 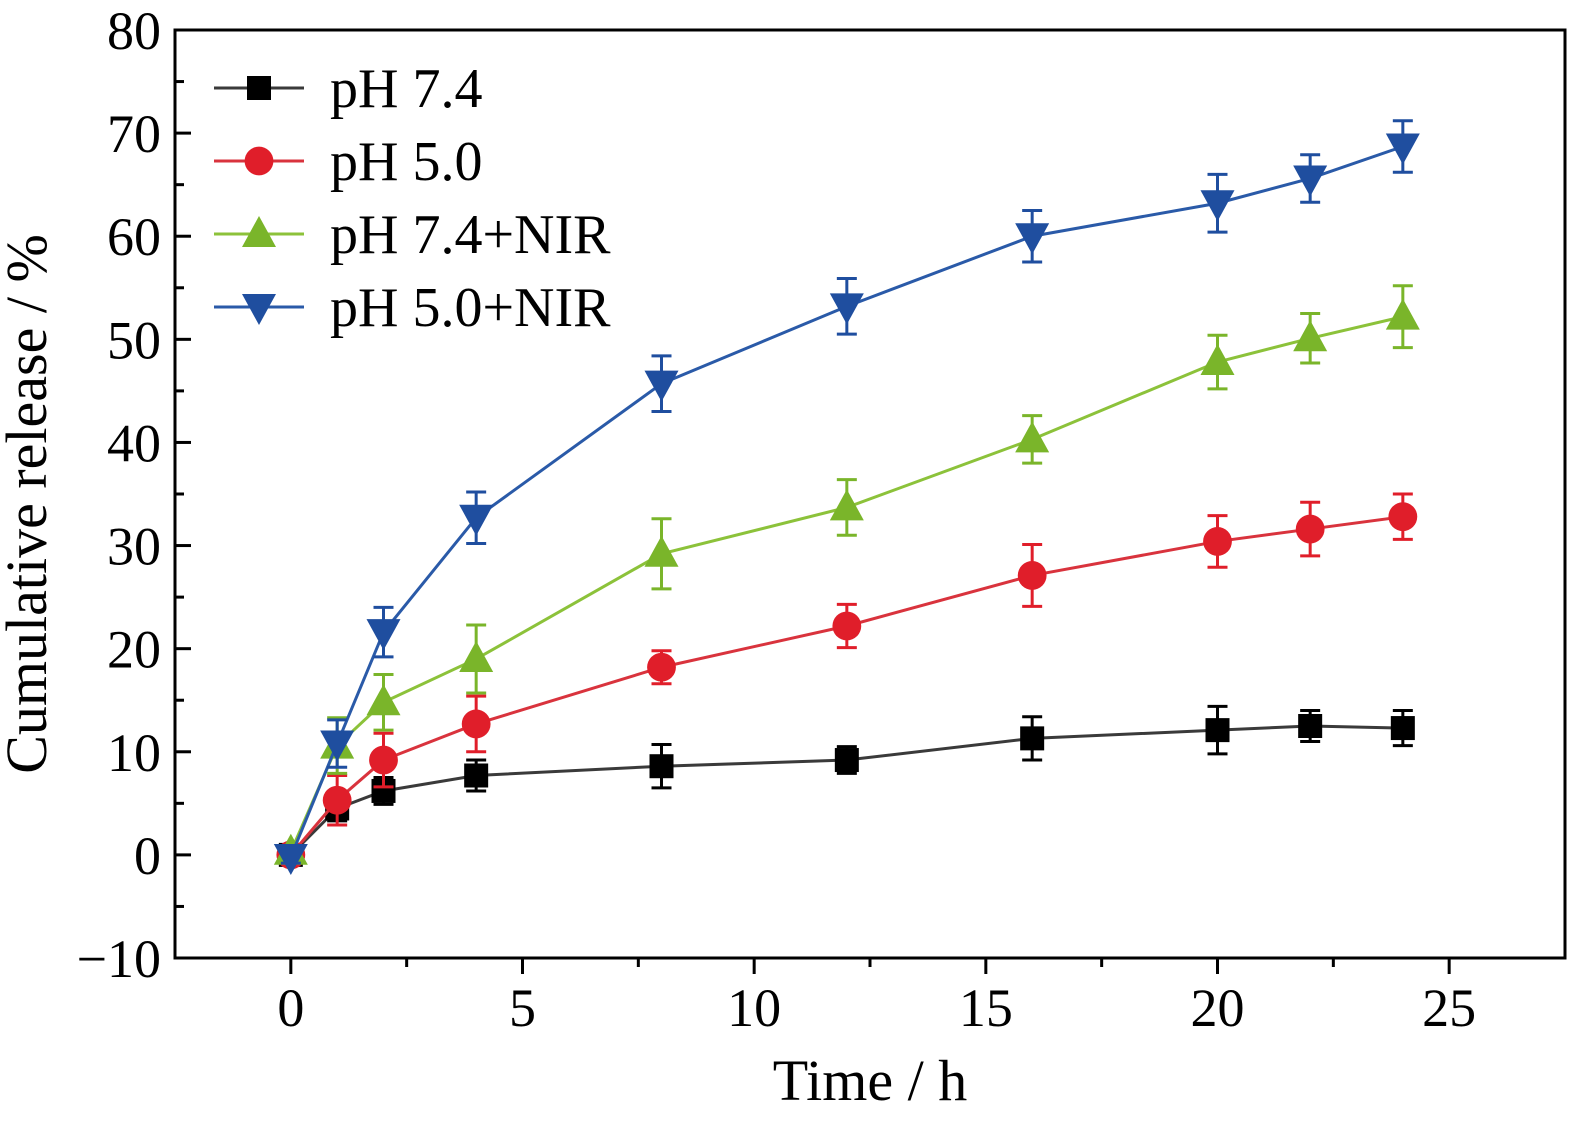 I want to click on y-tick-label: 40, so click(x=134, y=443).